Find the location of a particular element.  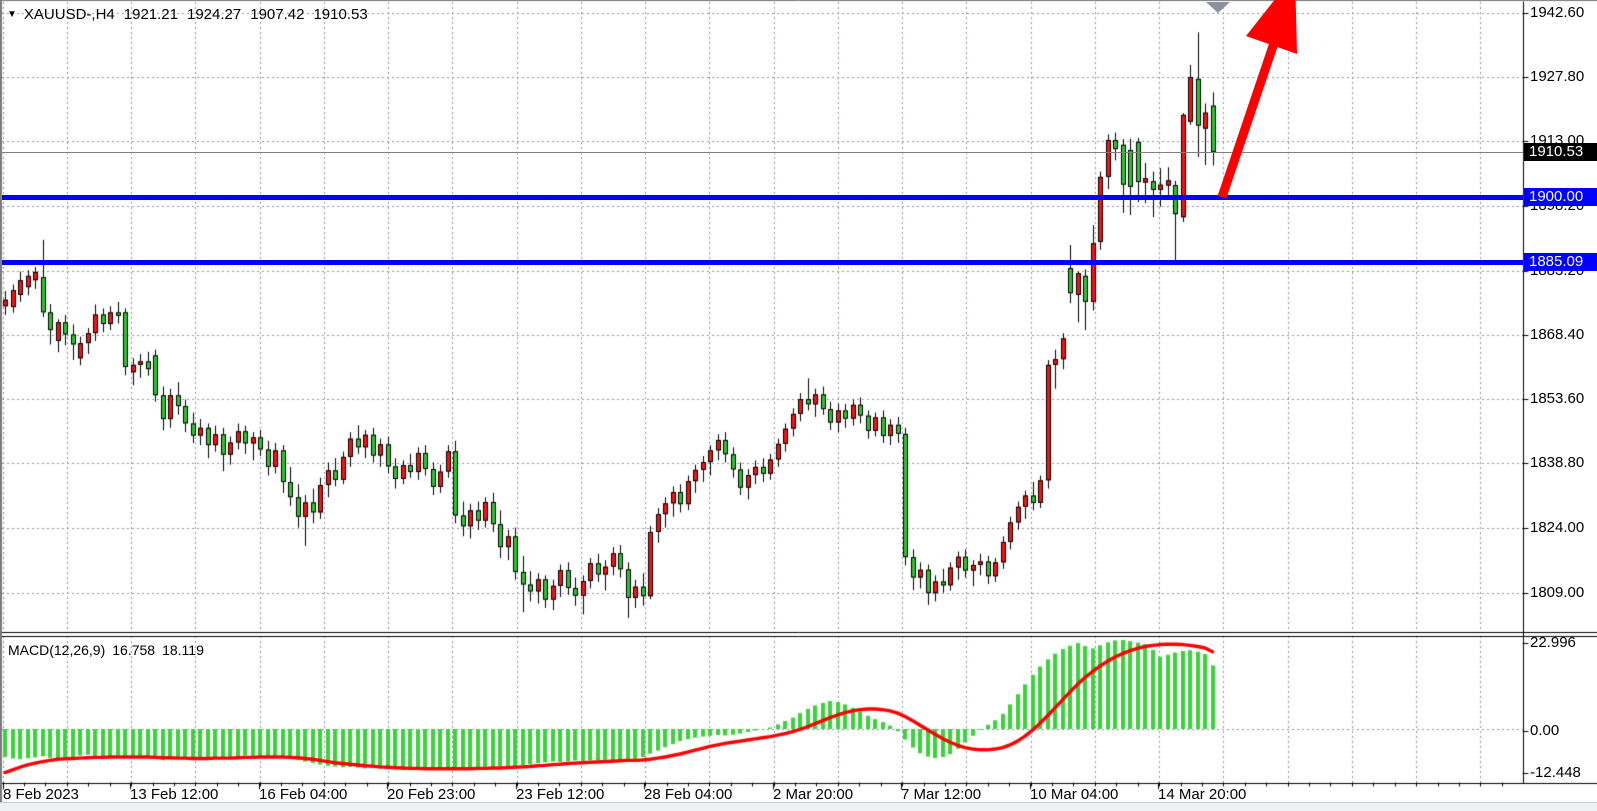

price-badge-current: 1910.53 is located at coordinates (1560, 152).